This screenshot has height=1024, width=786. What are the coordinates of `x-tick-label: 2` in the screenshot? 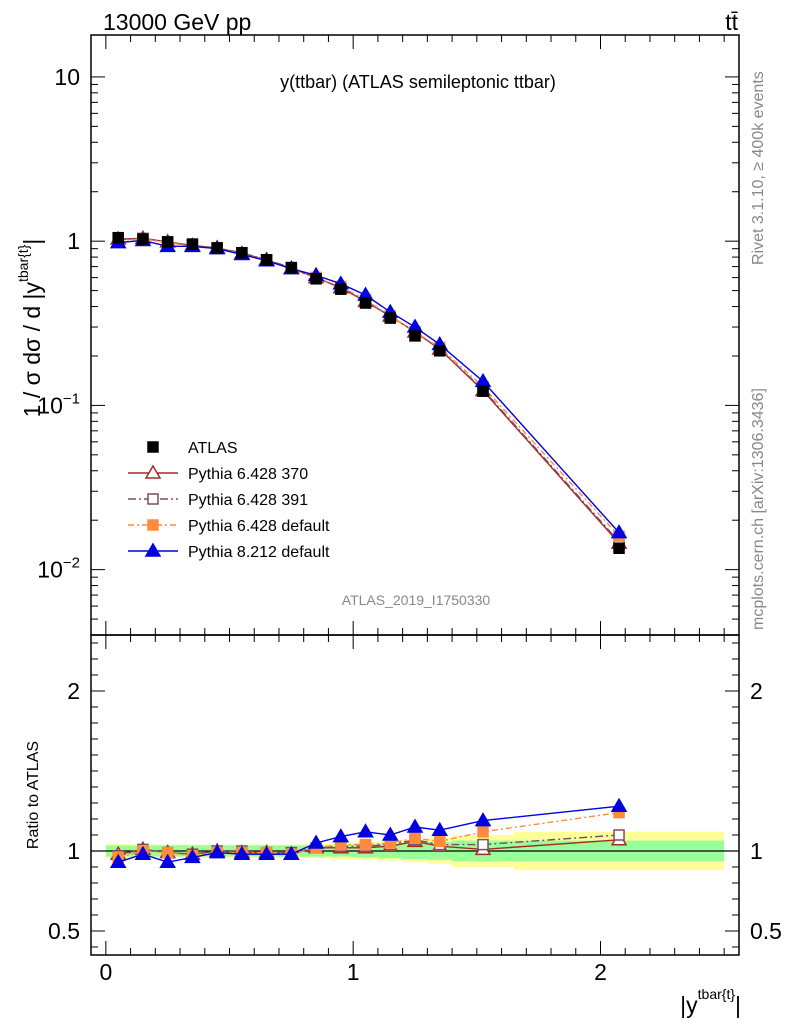 It's located at (600, 972).